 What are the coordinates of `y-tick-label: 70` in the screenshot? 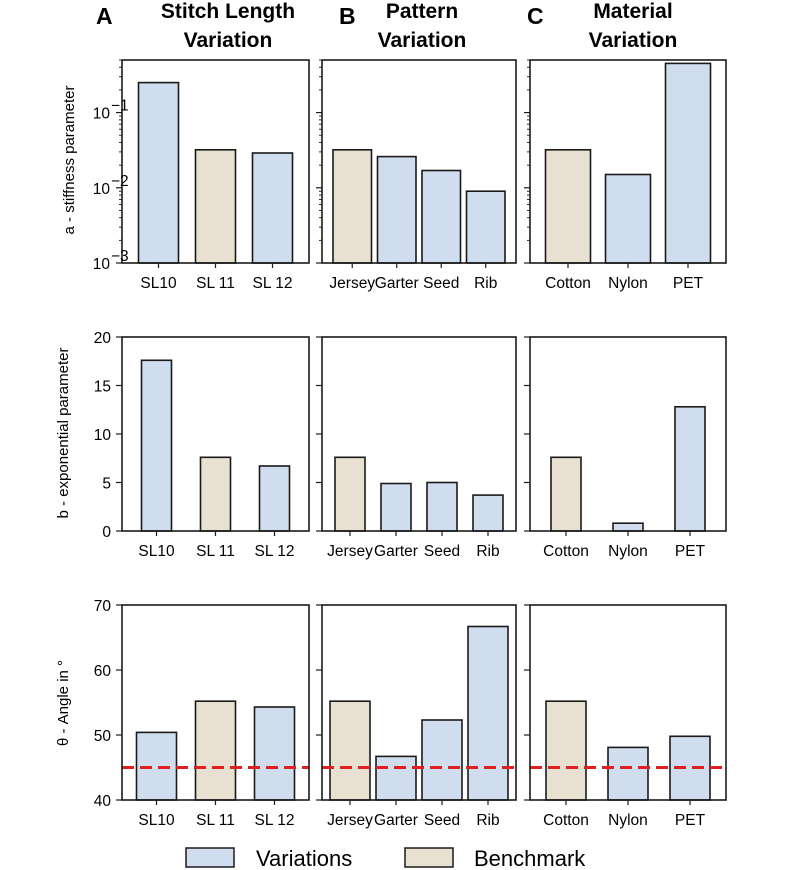 It's located at (103, 606).